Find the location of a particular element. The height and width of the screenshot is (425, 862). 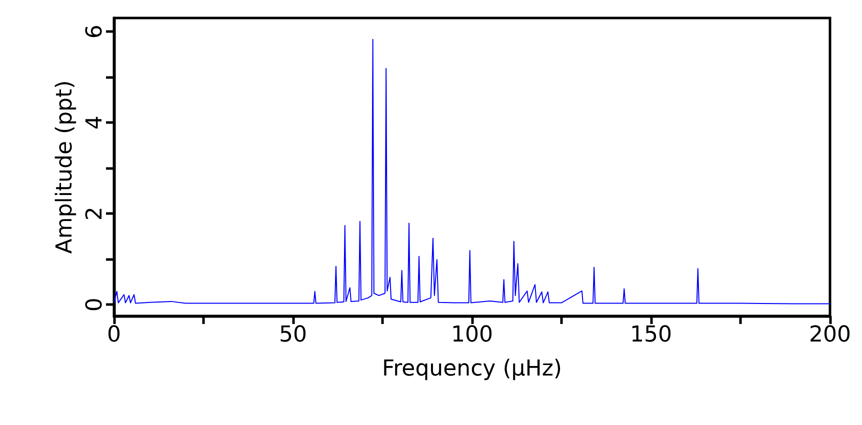

x-axis-title: Frequency (μHz) is located at coordinates (472, 369).